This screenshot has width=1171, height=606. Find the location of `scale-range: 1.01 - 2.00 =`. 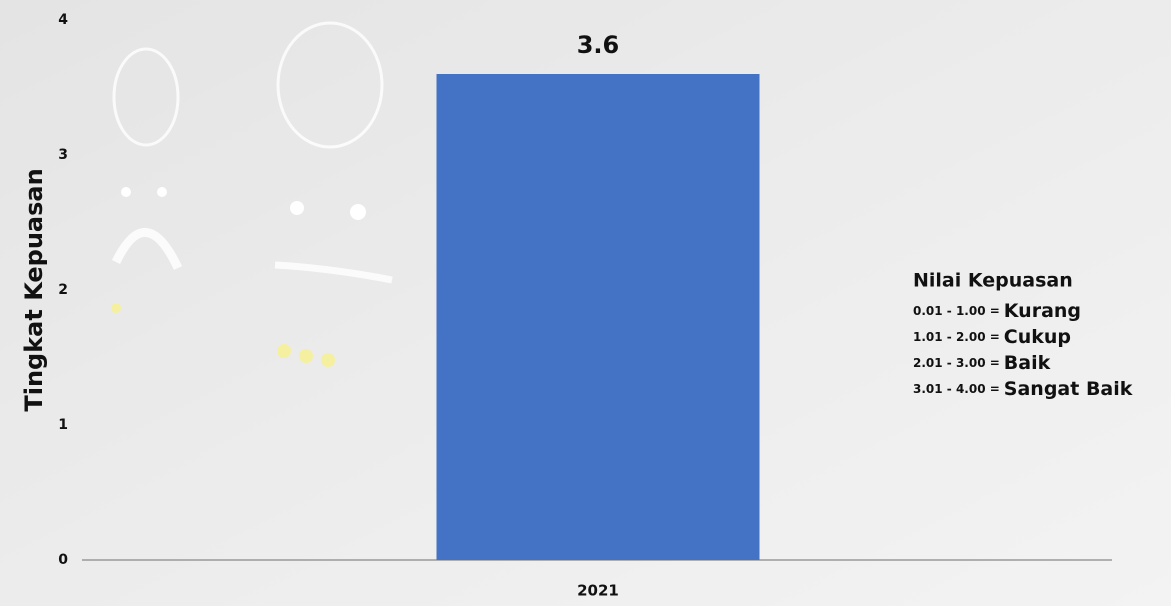

scale-range: 1.01 - 2.00 = is located at coordinates (956, 337).